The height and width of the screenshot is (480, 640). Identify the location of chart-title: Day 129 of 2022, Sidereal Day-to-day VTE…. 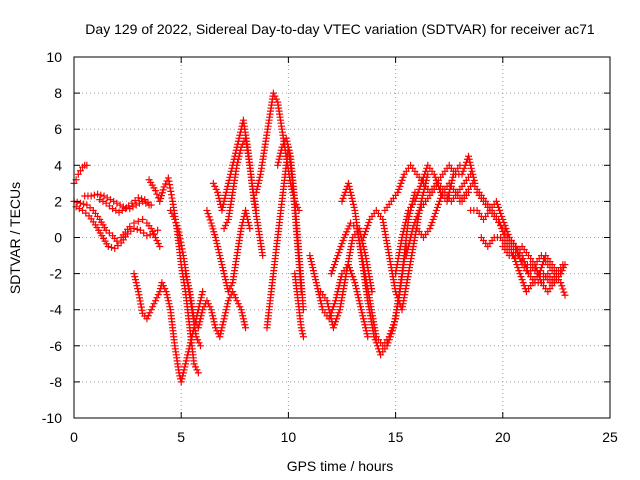
(340, 29).